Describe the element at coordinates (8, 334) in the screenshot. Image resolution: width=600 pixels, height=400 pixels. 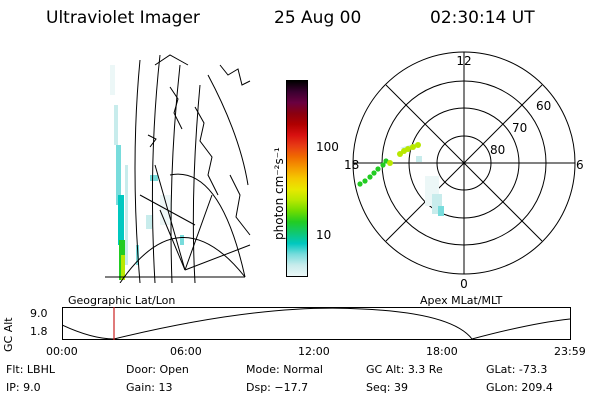
I see `altitude-axis-title: GC Alt` at that location.